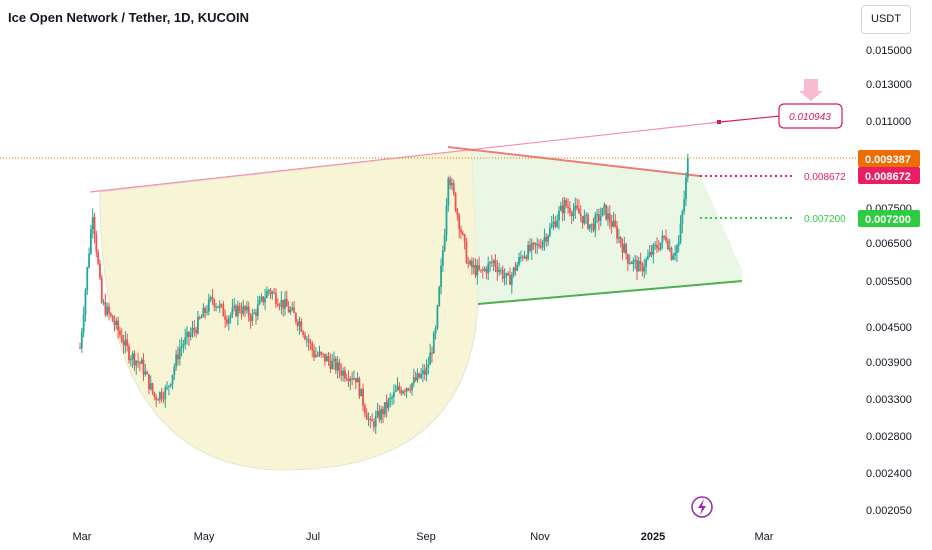  Describe the element at coordinates (610, 292) in the screenshot. I see `triangle-lower-line` at that location.